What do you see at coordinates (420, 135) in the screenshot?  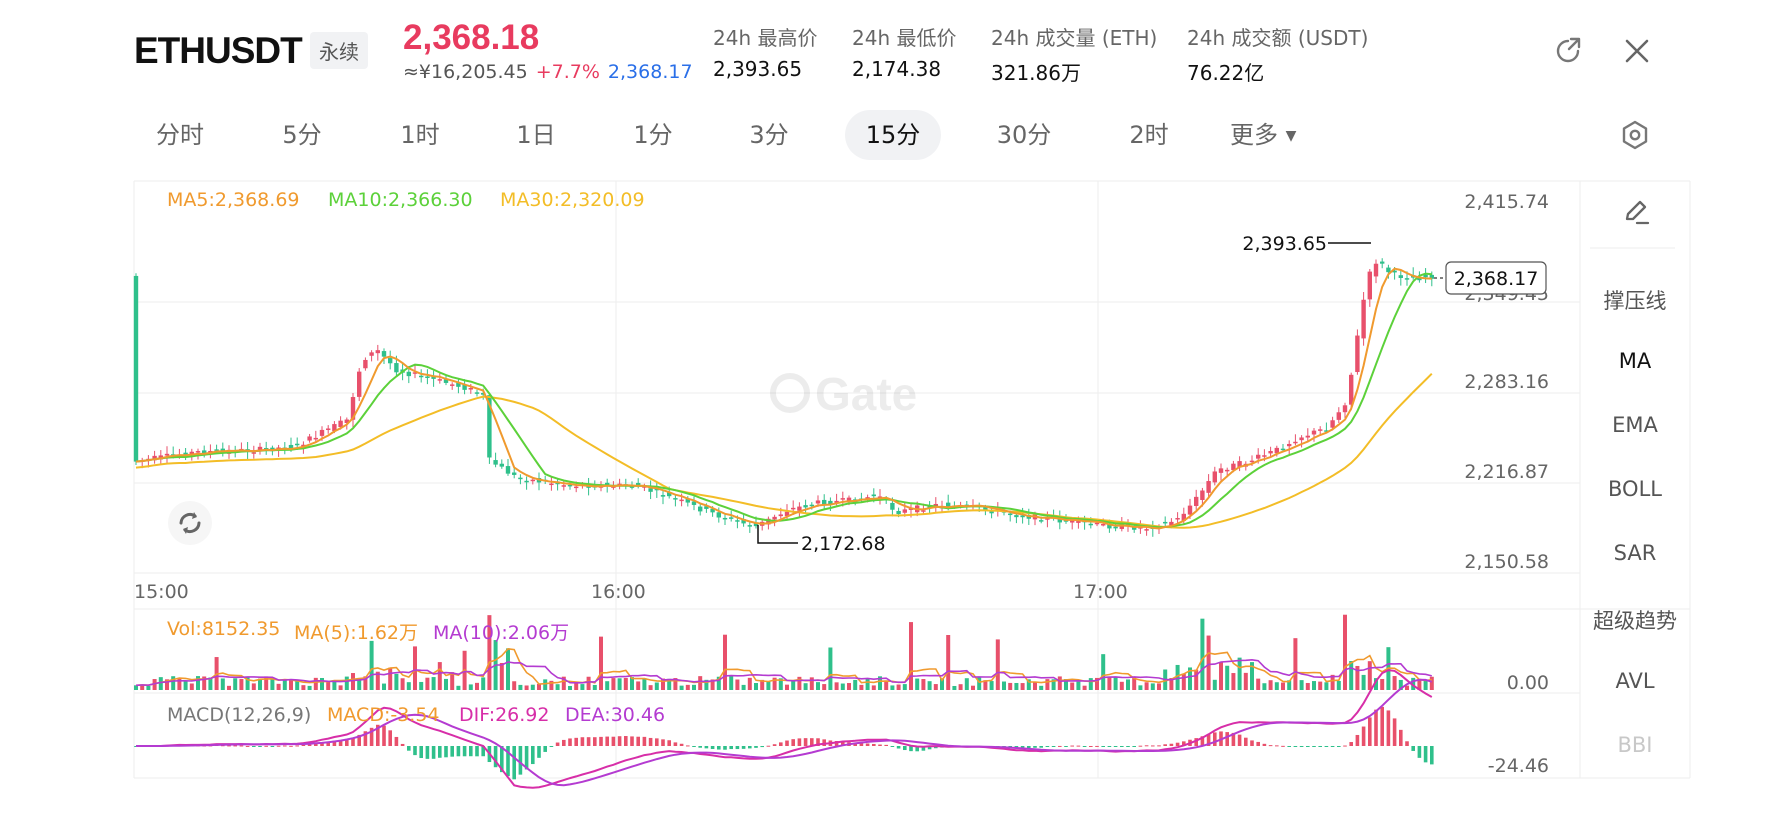 I see `tab-1h: 1时` at bounding box center [420, 135].